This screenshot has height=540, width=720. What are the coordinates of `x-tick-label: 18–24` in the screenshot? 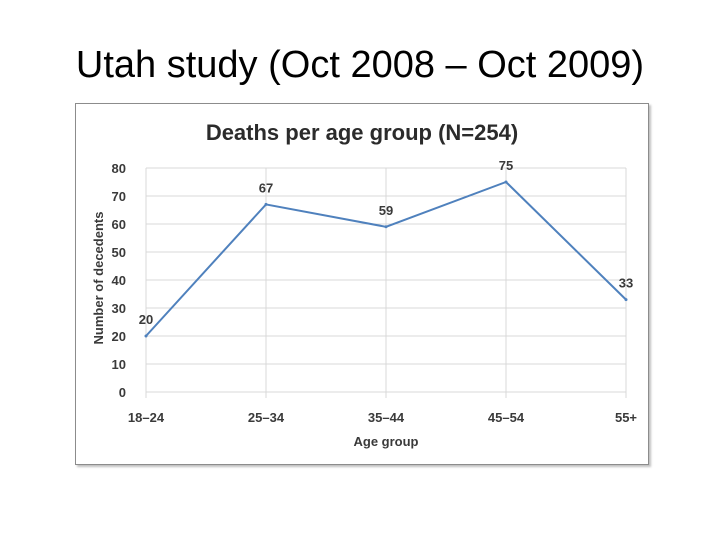 It's located at (146, 417).